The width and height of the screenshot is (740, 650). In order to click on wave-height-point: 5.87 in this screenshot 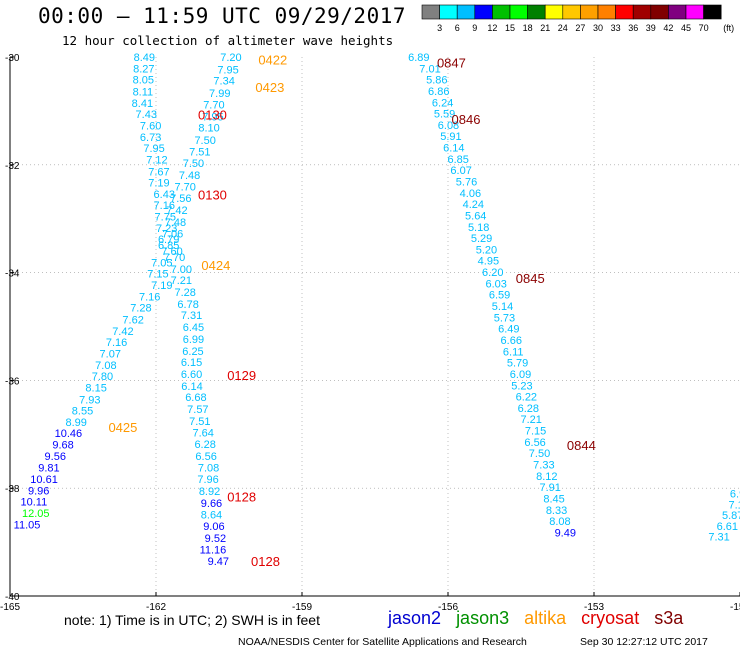, I will do `click(731, 516)`.